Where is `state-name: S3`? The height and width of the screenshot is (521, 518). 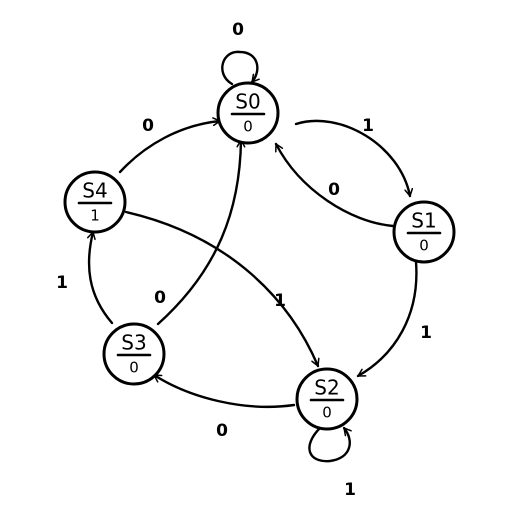 state-name: S3 is located at coordinates (133, 343).